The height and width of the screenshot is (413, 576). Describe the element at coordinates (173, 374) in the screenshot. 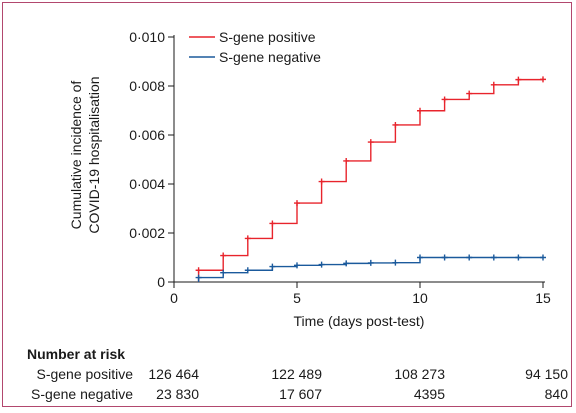

I see `risk-value: 126 464` at that location.